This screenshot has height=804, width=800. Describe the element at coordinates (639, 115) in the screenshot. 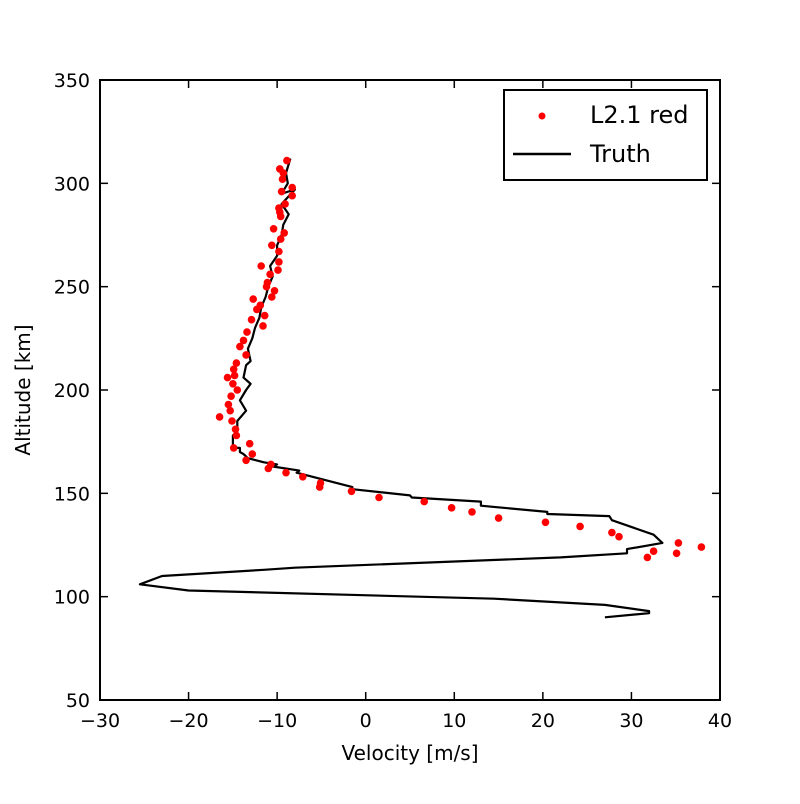

I see `legend-label-l2-red: L2.1 red` at that location.